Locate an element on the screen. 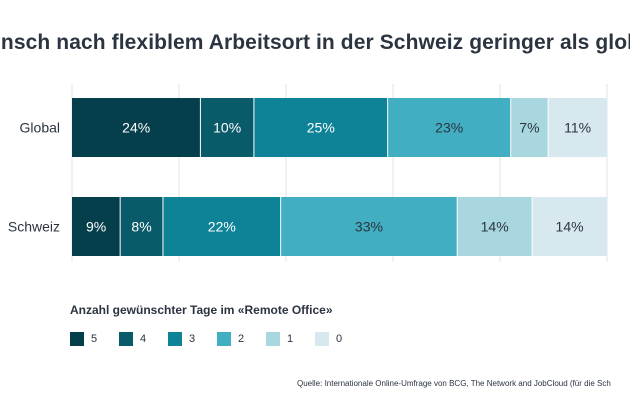 The width and height of the screenshot is (630, 412). legend-label: 5 is located at coordinates (94, 339).